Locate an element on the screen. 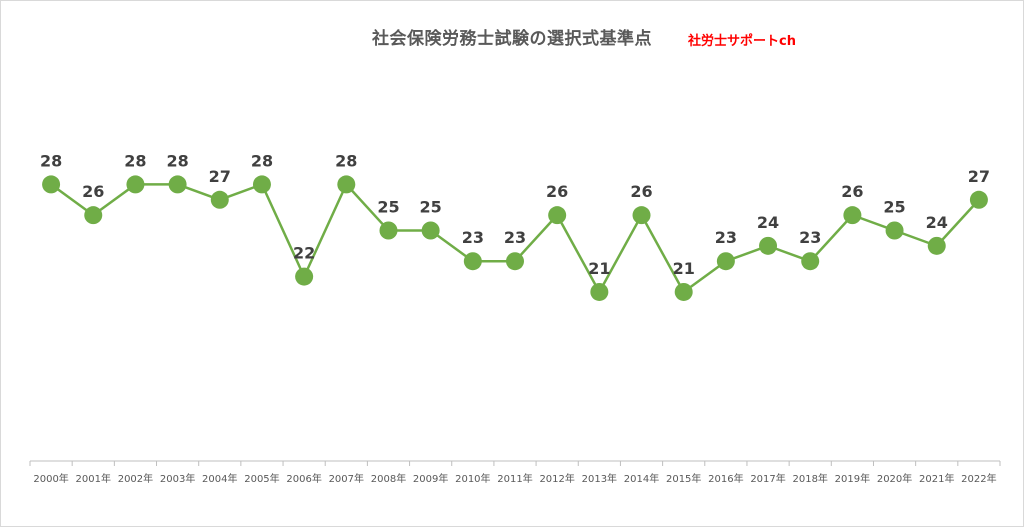 Image resolution: width=1024 pixels, height=527 pixels. x-tick-label: 2002年 is located at coordinates (135, 478).